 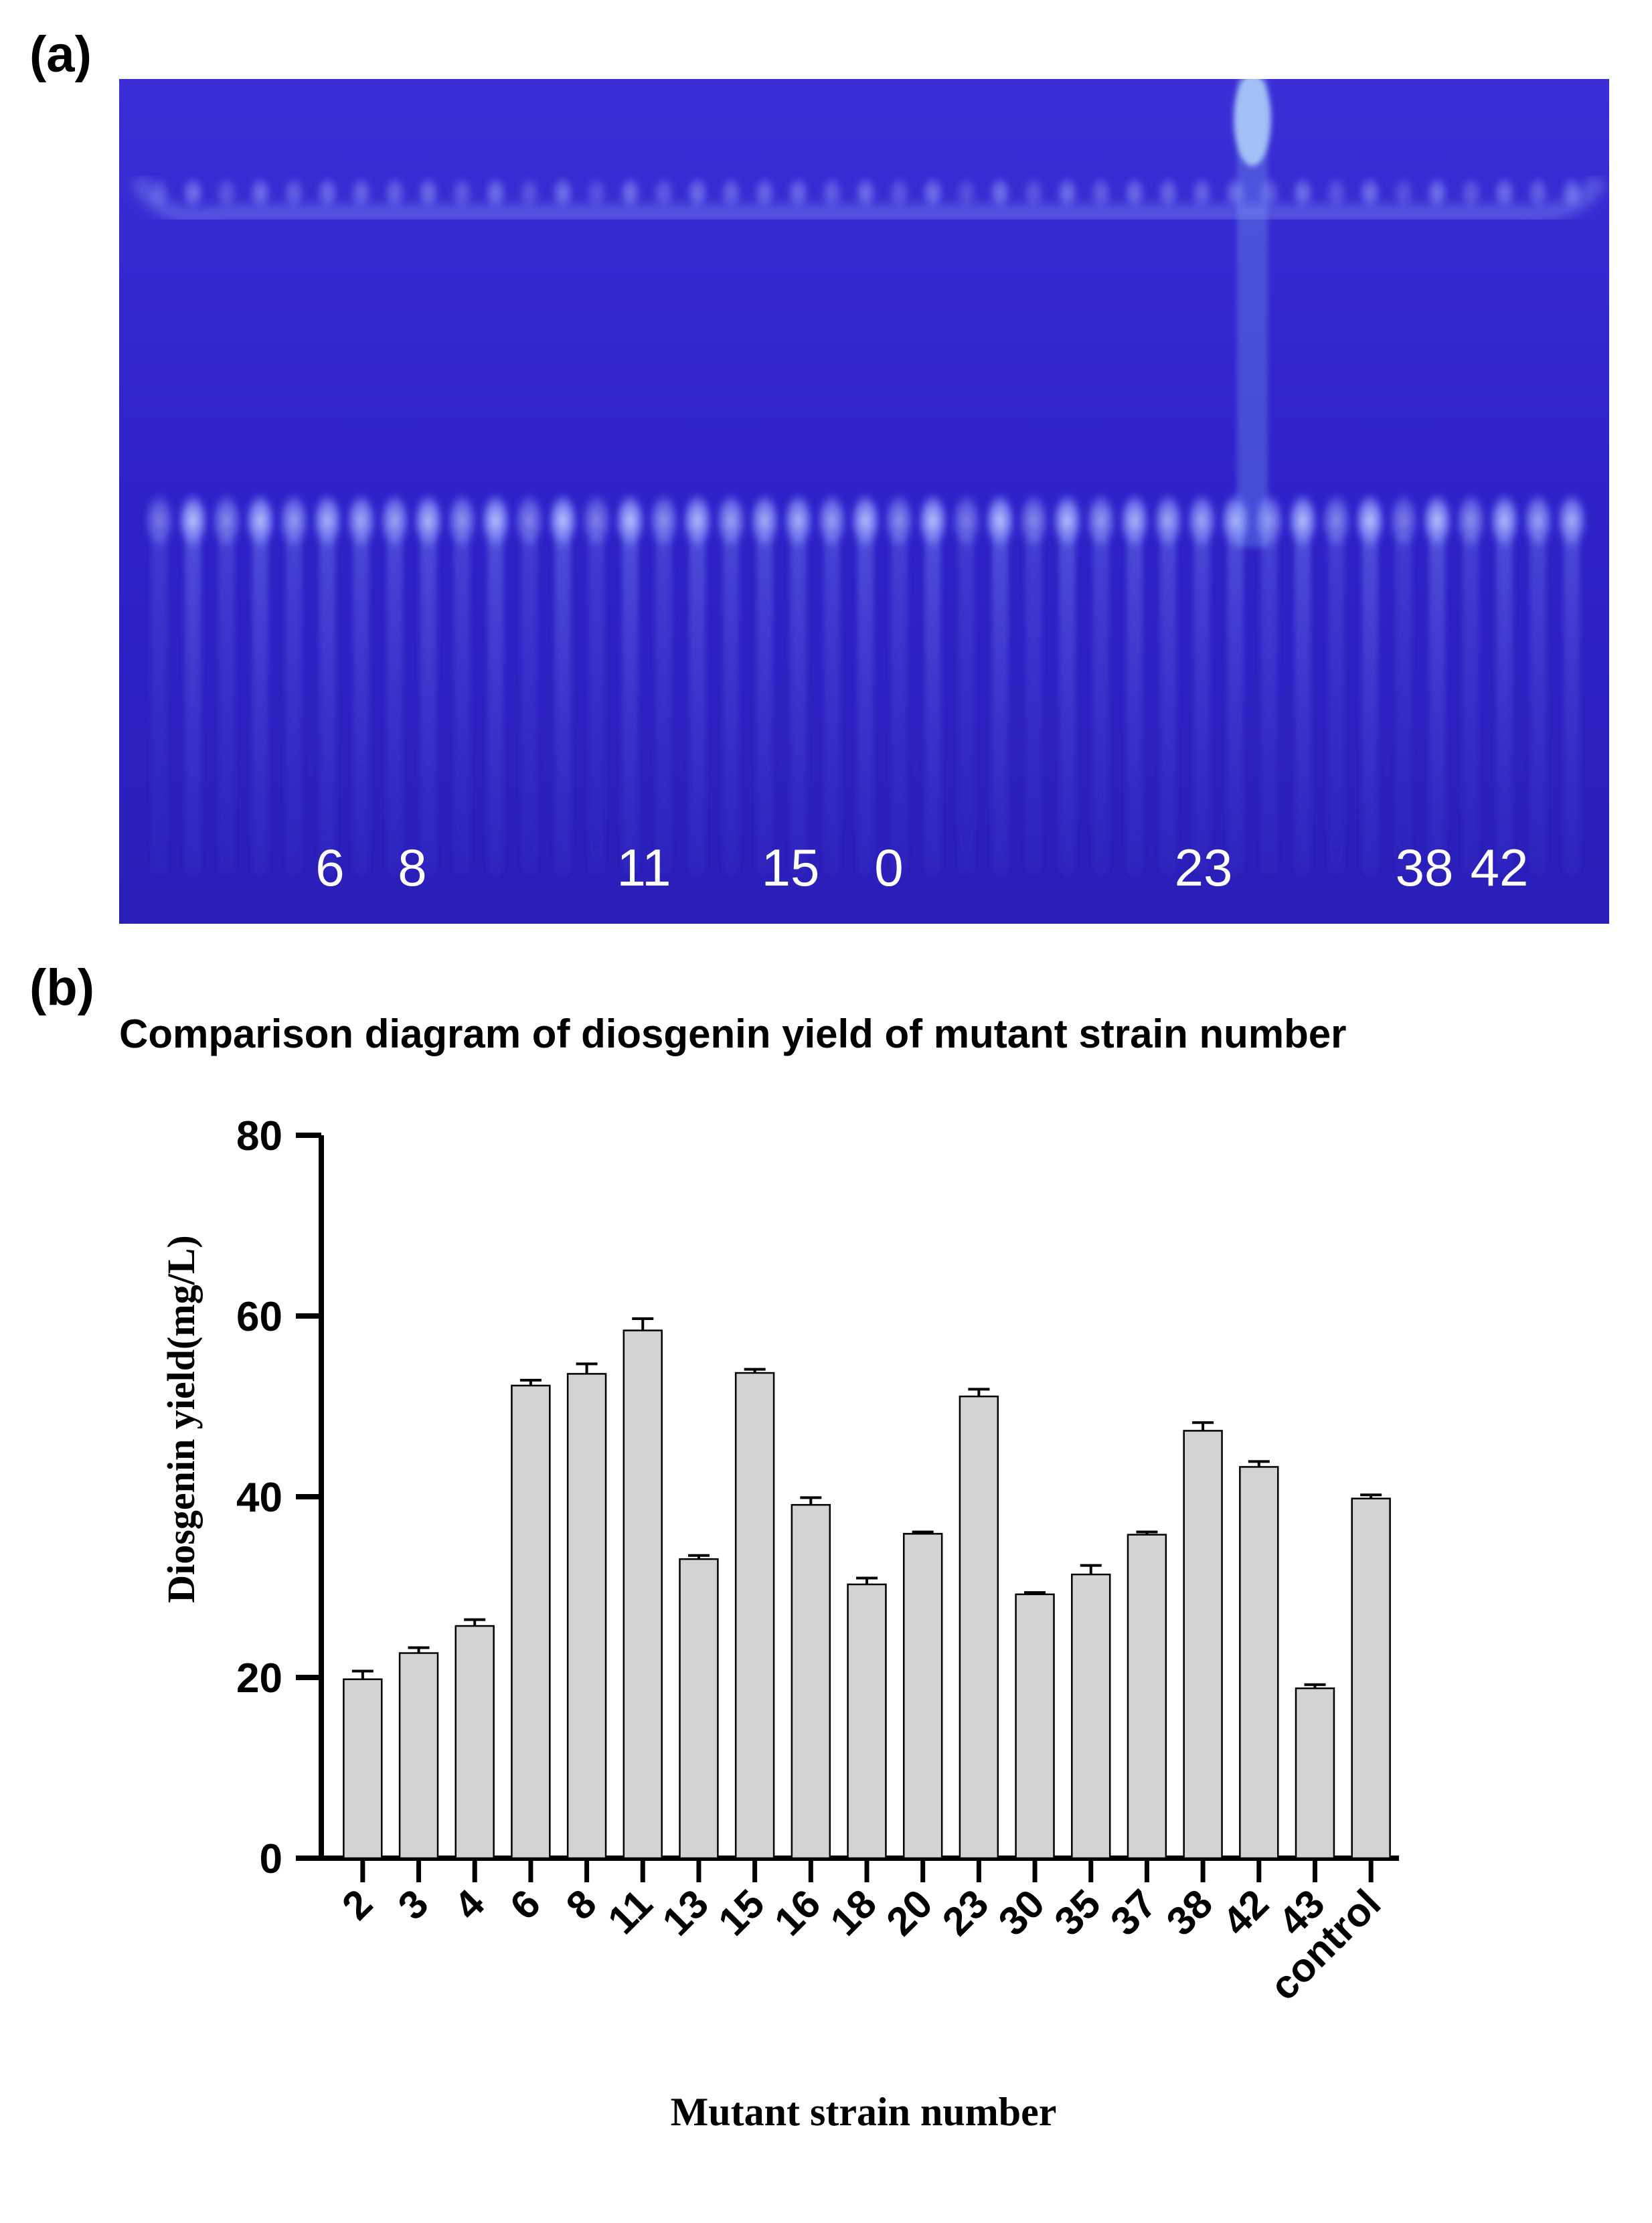 I want to click on tlc-lane-label: 23, so click(x=1204, y=867).